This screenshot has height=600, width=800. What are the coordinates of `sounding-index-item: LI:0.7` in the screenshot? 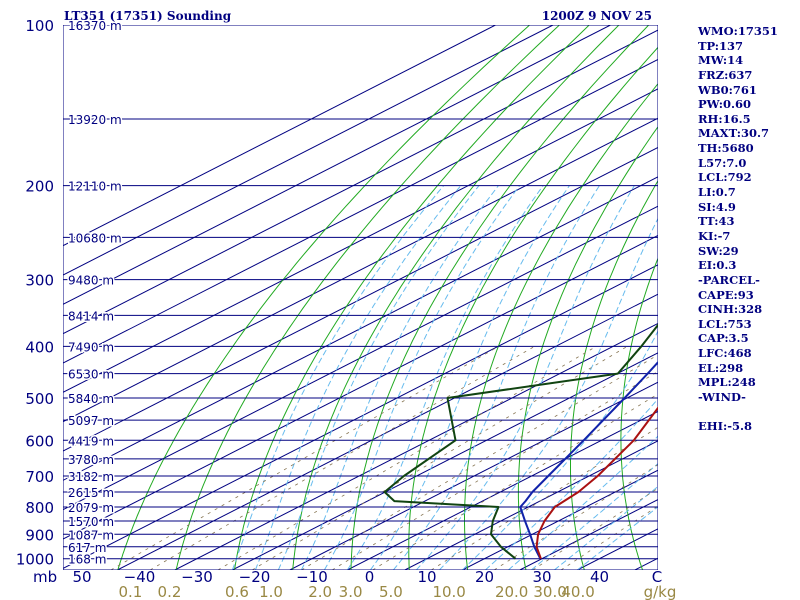 It's located at (717, 192).